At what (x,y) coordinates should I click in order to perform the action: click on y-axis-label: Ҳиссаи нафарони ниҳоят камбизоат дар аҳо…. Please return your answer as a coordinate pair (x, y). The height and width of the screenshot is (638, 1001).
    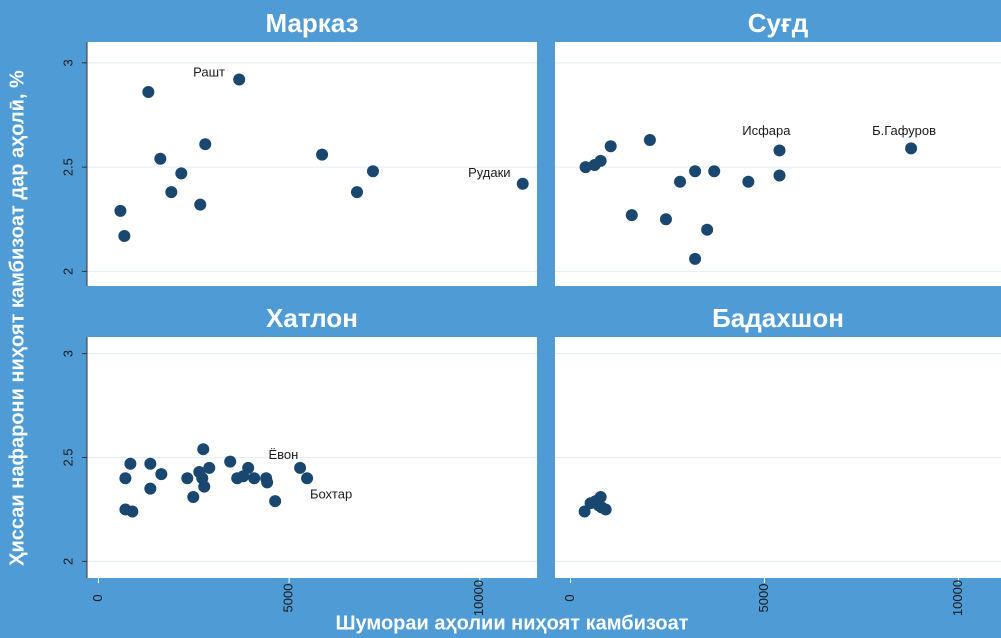
    Looking at the image, I should click on (17, 318).